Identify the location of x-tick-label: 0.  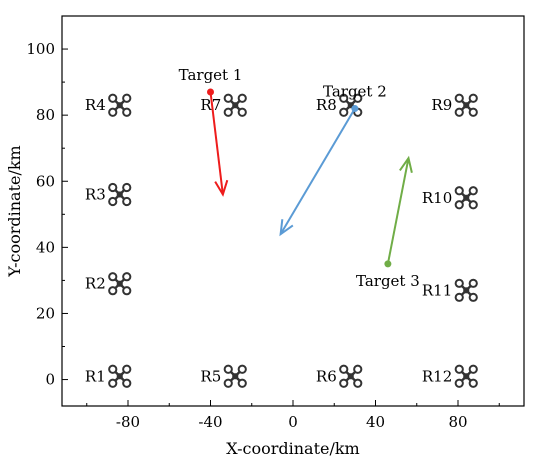
(293, 422).